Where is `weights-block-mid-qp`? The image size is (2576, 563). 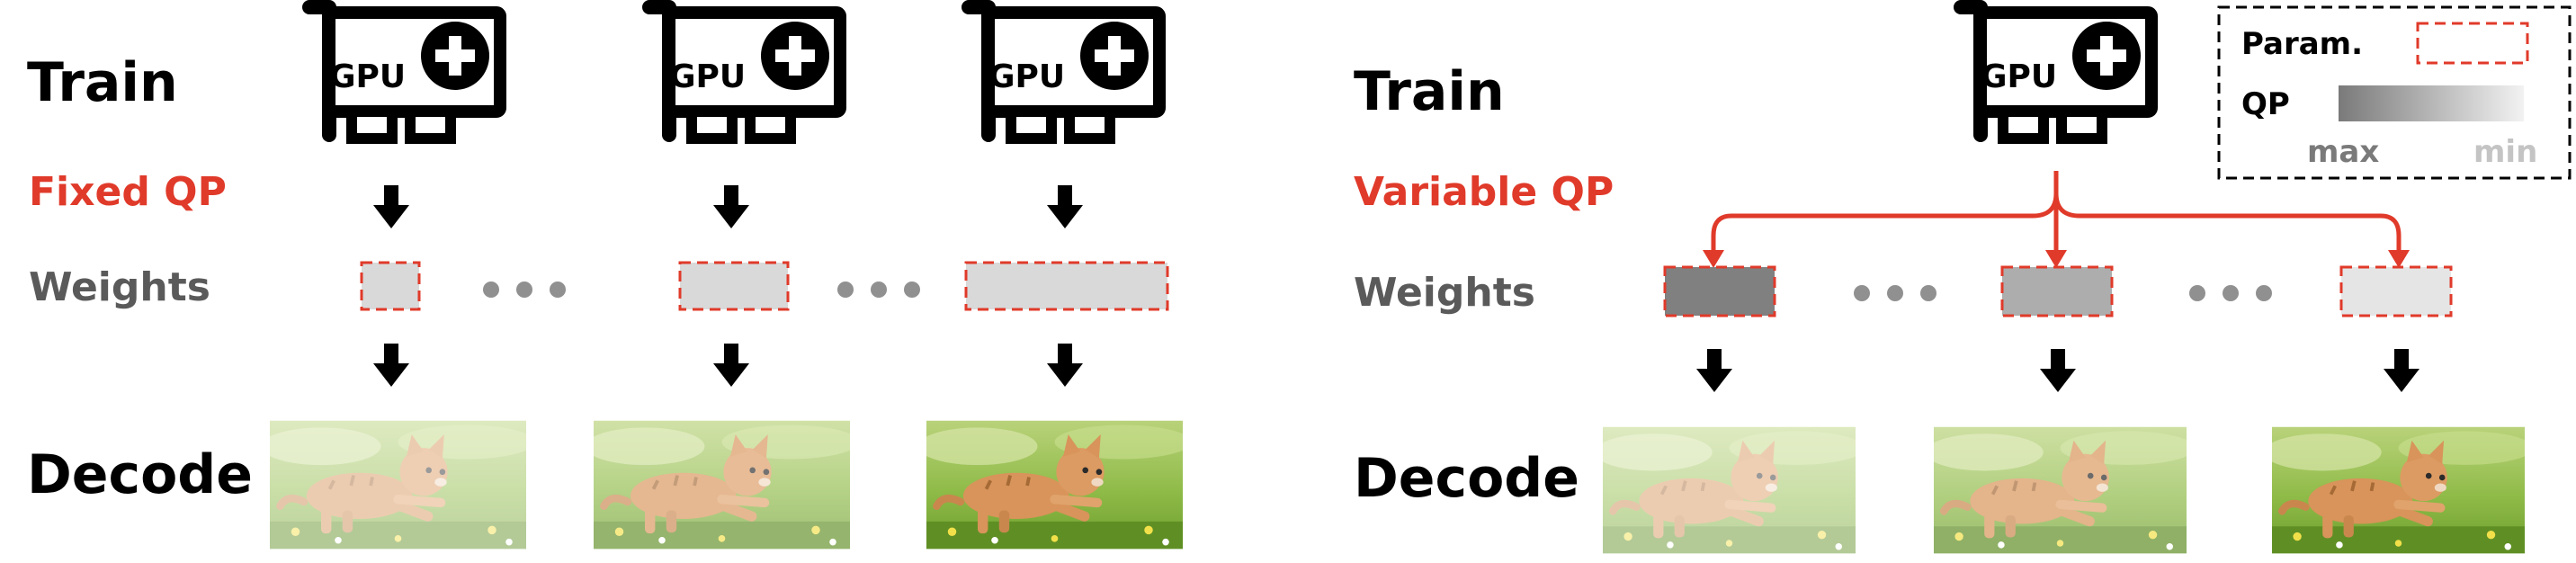
weights-block-mid-qp is located at coordinates (2057, 291).